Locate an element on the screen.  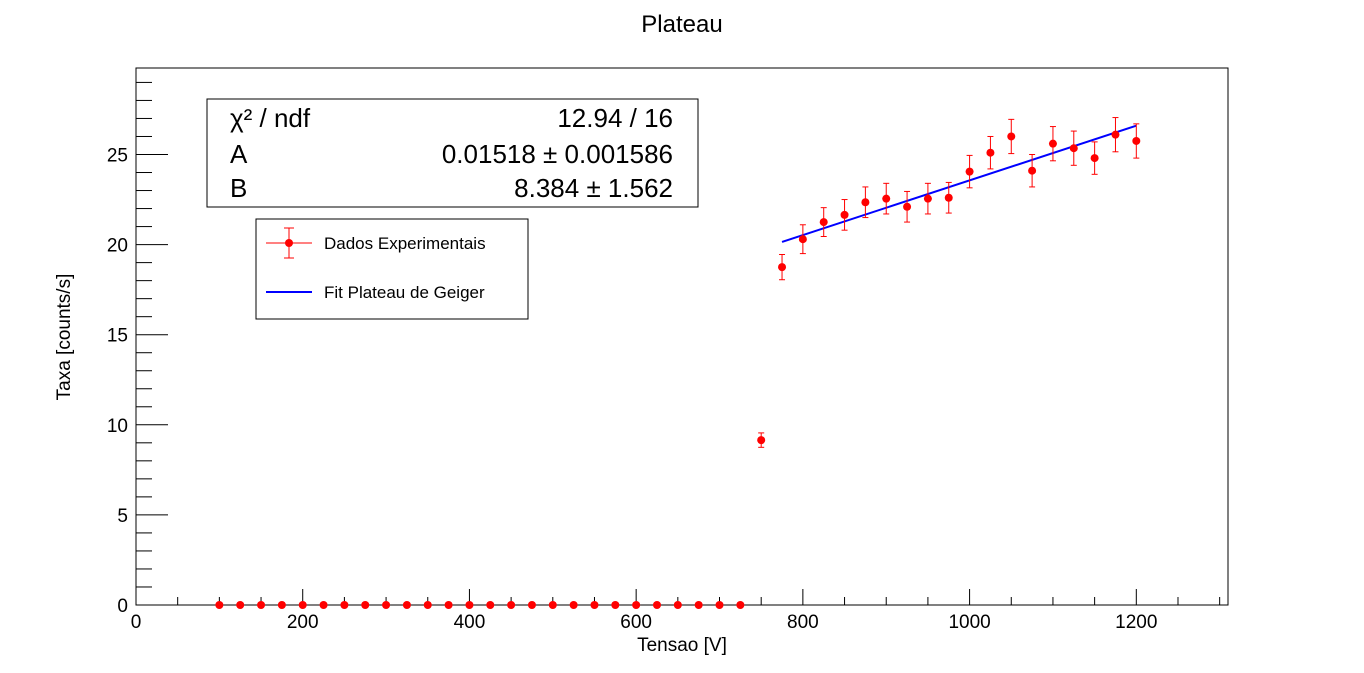
x-tick-label: 400 is located at coordinates (470, 622).